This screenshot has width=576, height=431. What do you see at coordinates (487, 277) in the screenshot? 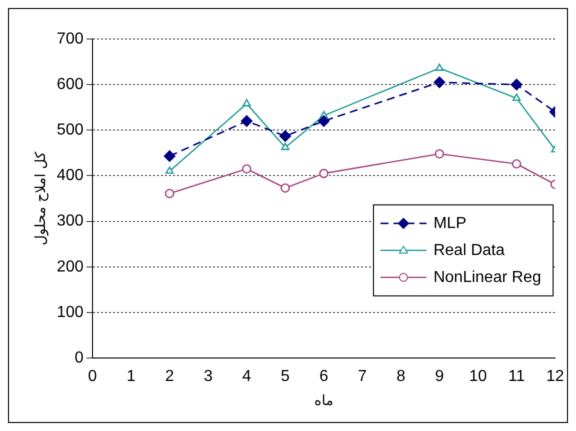
I see `legend-label: NonLinear Reg` at bounding box center [487, 277].